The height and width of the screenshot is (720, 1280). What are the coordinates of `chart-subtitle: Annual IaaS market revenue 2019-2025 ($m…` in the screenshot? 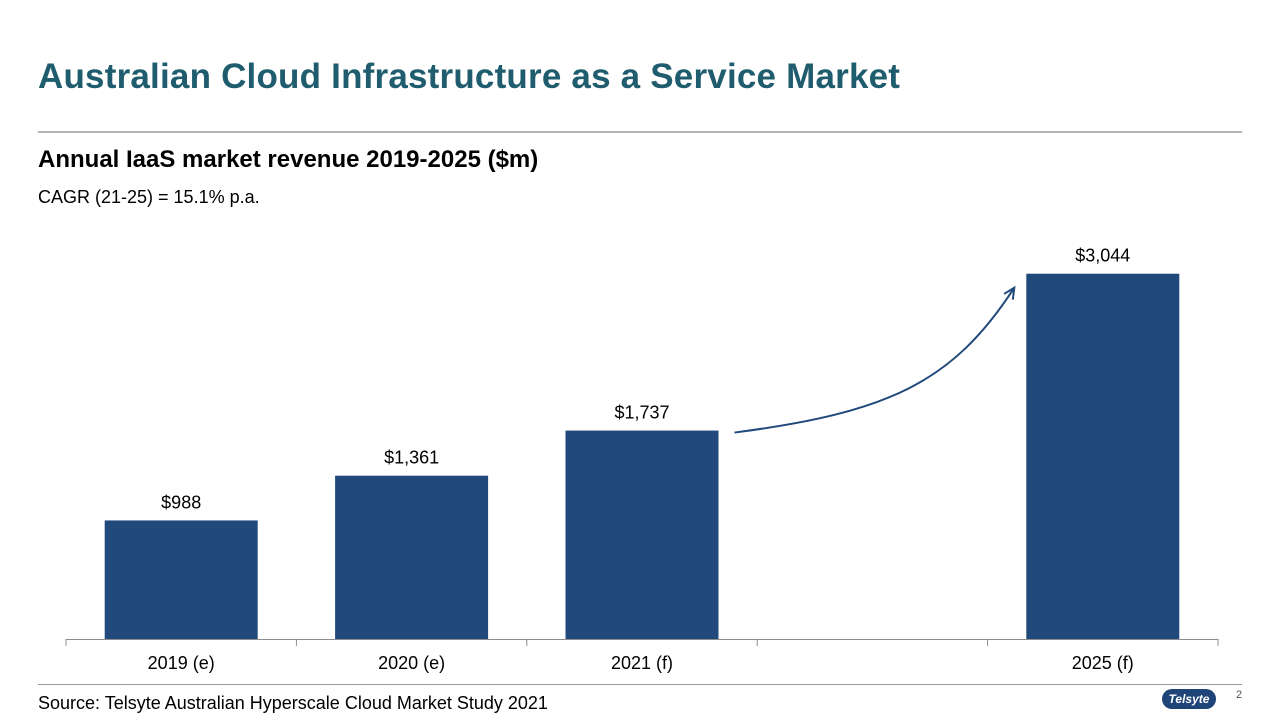 It's located at (288, 159).